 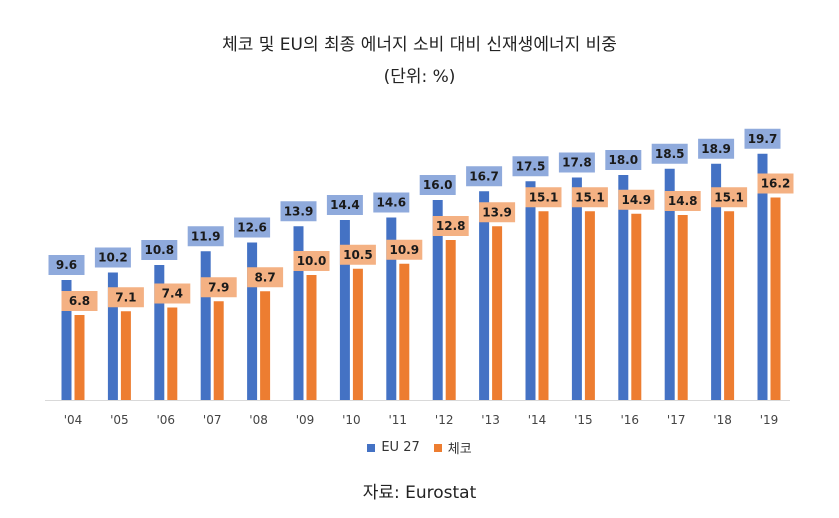 What do you see at coordinates (351, 420) in the screenshot?
I see `x-tick-label: '10` at bounding box center [351, 420].